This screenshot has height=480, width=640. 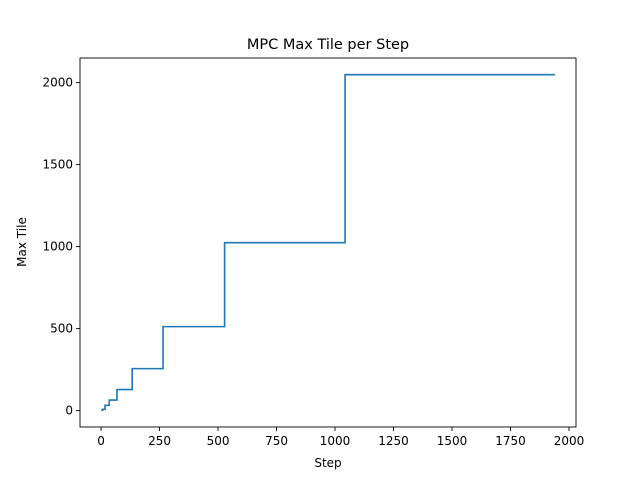 What do you see at coordinates (328, 45) in the screenshot?
I see `chart-title: MPC Max Tile per Step` at bounding box center [328, 45].